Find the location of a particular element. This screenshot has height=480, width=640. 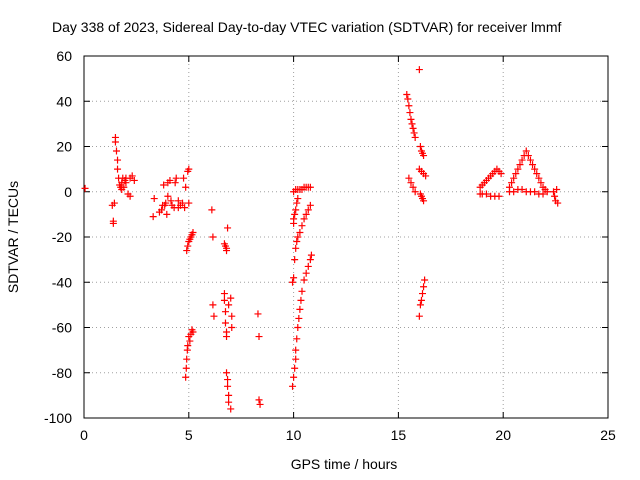

x-tick-label: 25 is located at coordinates (608, 435).